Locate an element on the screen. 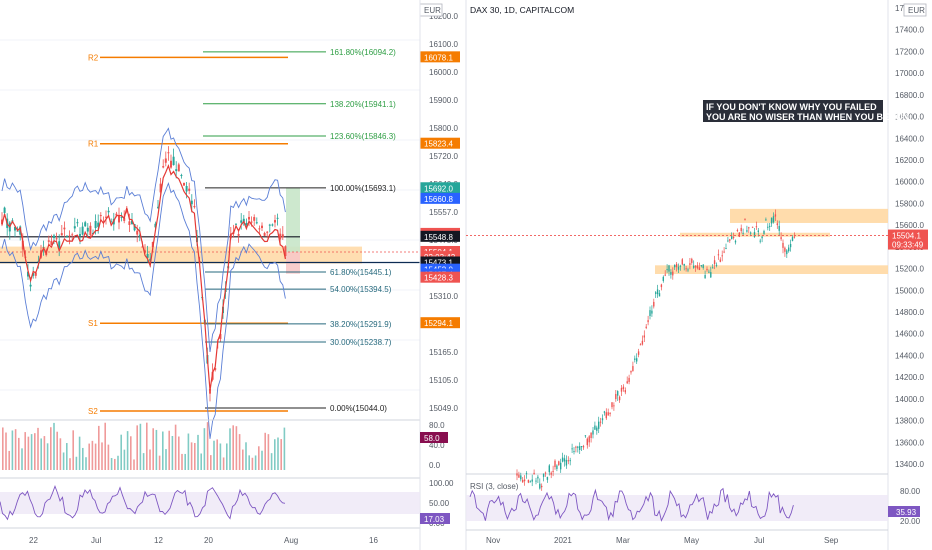 The image size is (932, 550). price-axis-label: 16000.0 is located at coordinates (443, 72).